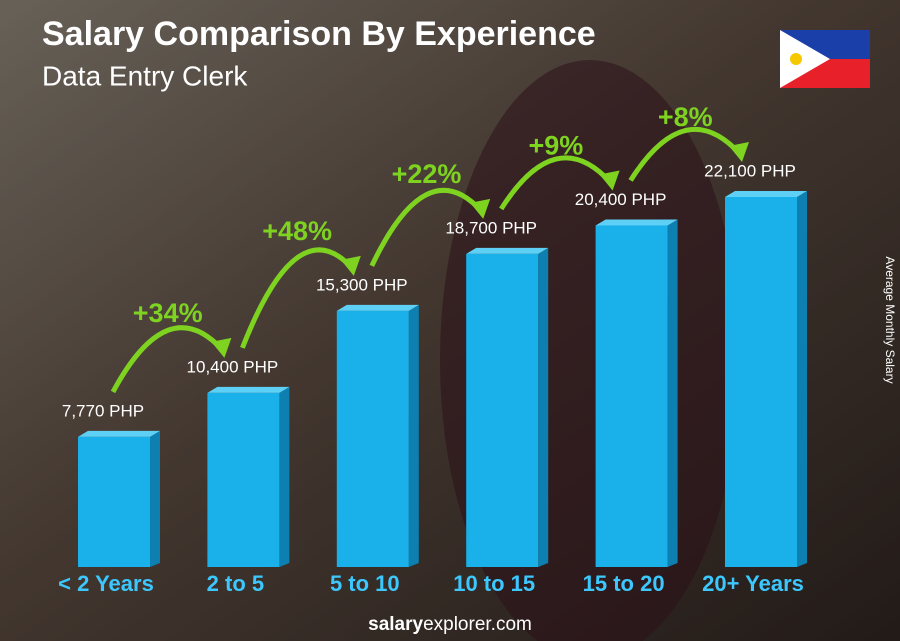 The height and width of the screenshot is (641, 900). What do you see at coordinates (796, 59) in the screenshot?
I see `flag-sun` at bounding box center [796, 59].